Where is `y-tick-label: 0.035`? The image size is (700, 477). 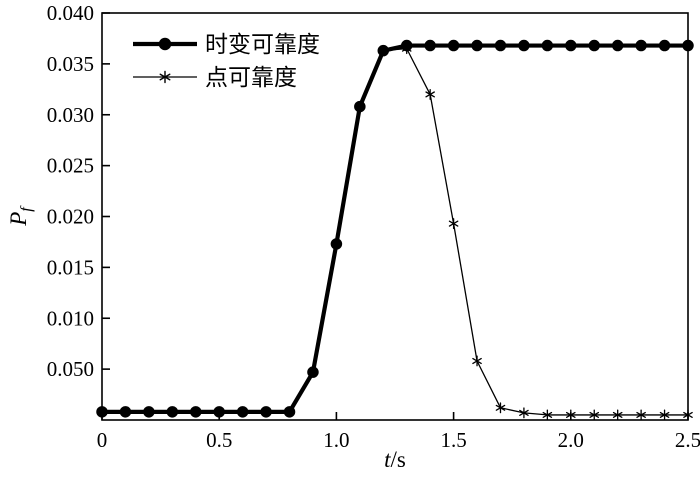 y-tick-label: 0.035 is located at coordinates (70, 64).